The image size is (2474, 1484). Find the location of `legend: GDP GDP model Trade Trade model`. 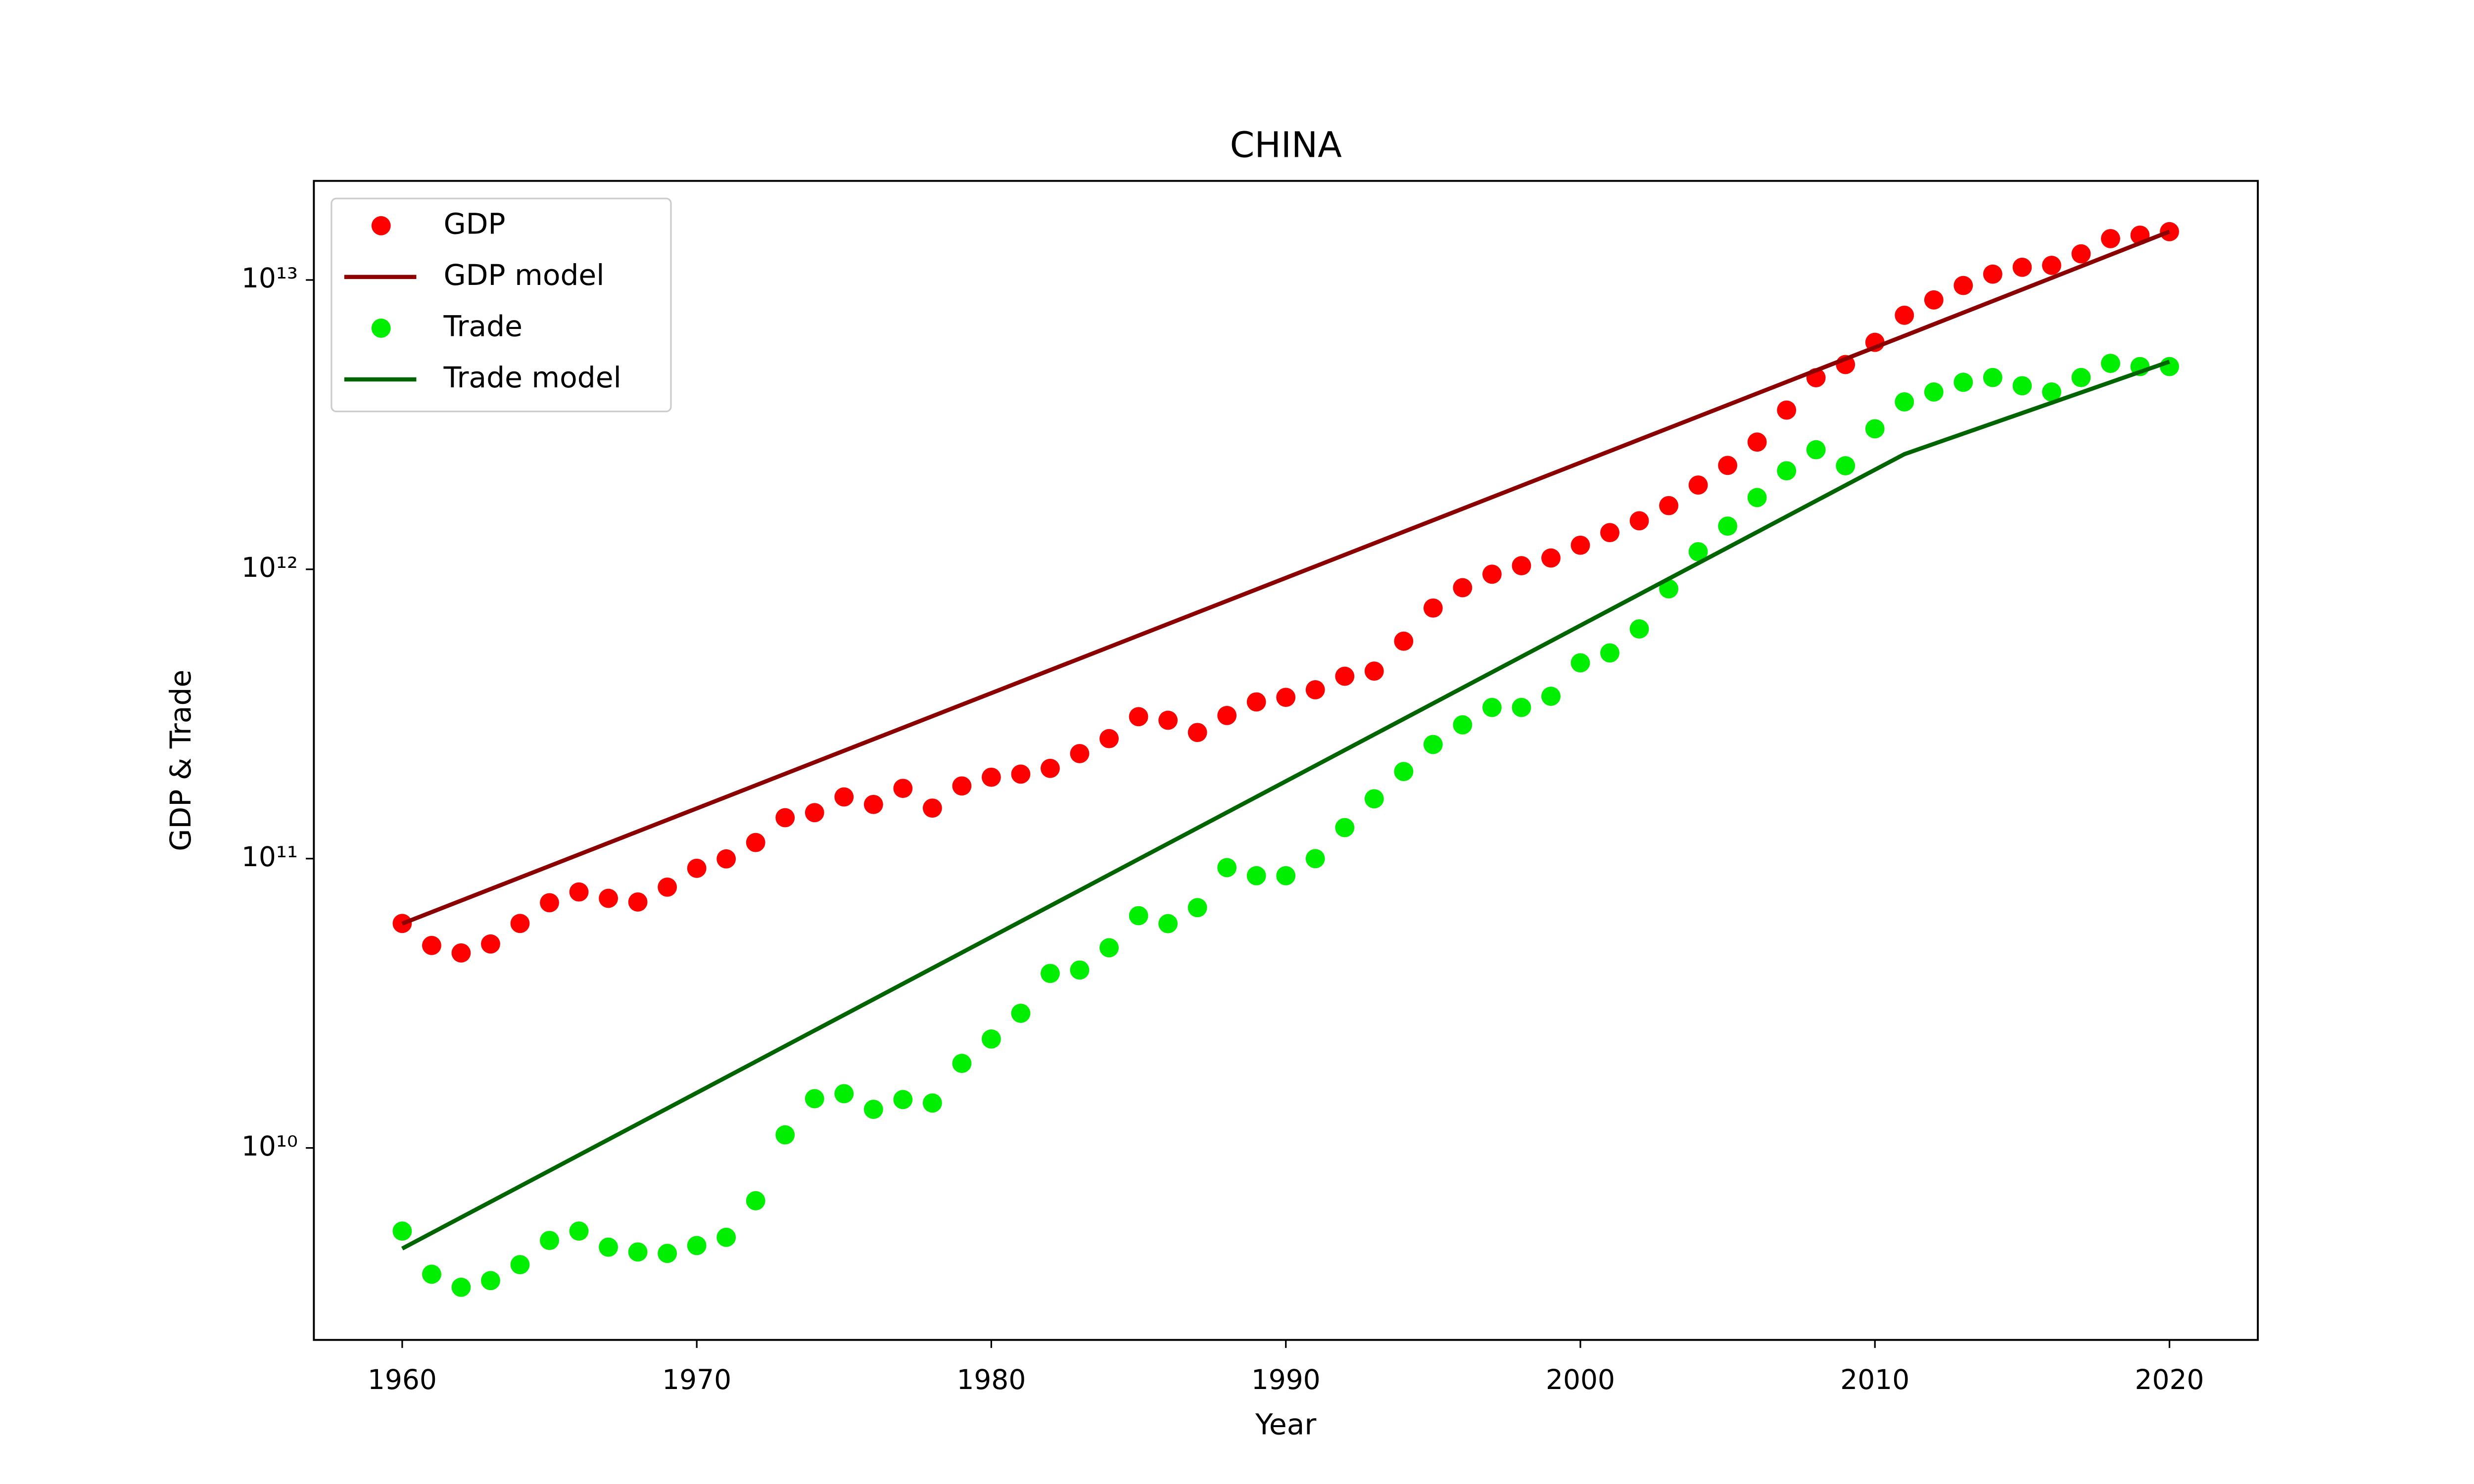

legend: GDP GDP model Trade Trade model is located at coordinates (502, 305).